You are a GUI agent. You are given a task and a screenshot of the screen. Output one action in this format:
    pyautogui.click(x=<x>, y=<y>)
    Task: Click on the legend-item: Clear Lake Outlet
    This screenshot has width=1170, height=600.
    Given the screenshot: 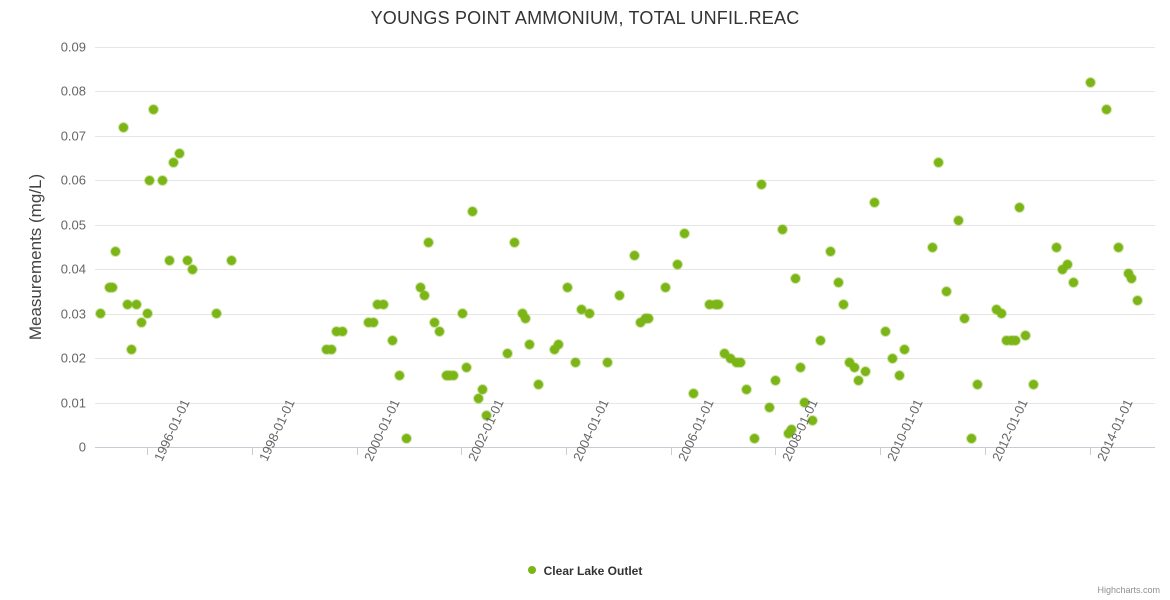 What is the action you would take?
    pyautogui.click(x=584, y=571)
    